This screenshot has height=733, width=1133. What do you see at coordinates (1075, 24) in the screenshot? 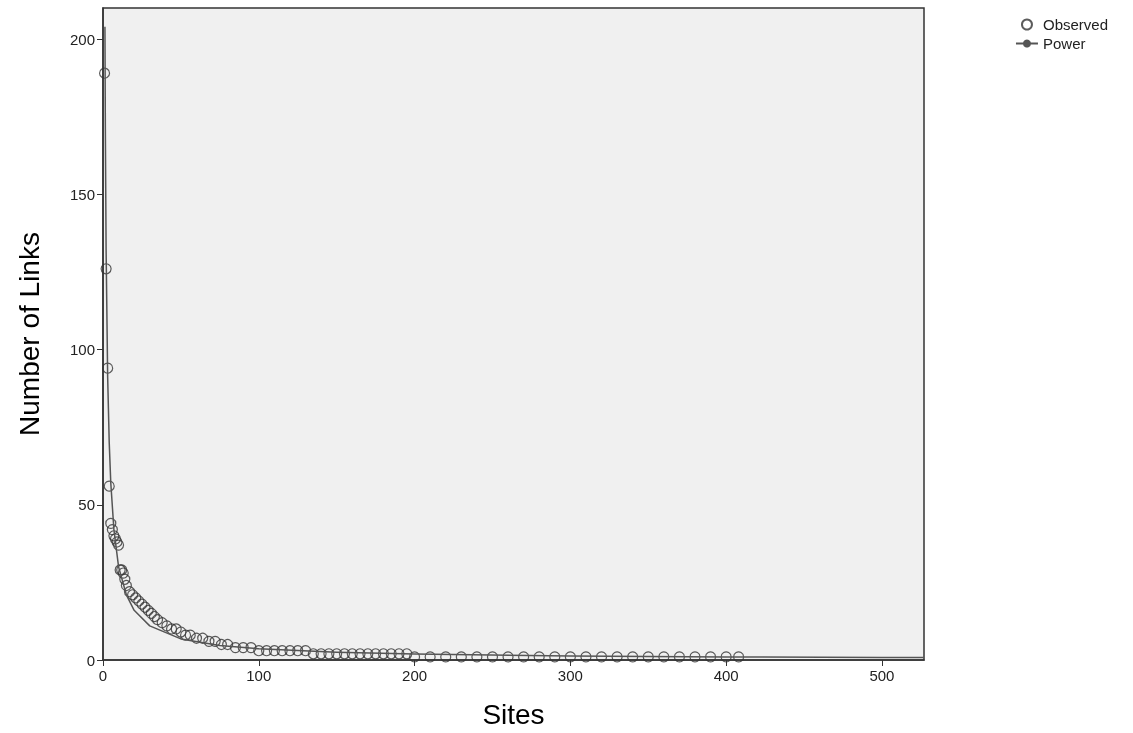
I see `legend-label: Observed` at bounding box center [1075, 24].